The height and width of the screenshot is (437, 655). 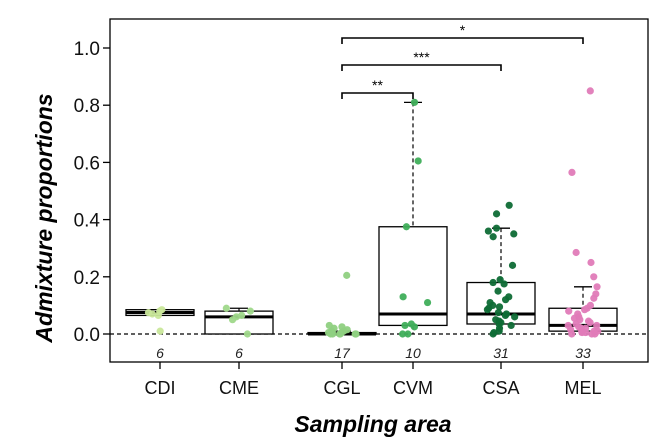 What do you see at coordinates (582, 388) in the screenshot?
I see `x-tick-label-mel: MEL` at bounding box center [582, 388].